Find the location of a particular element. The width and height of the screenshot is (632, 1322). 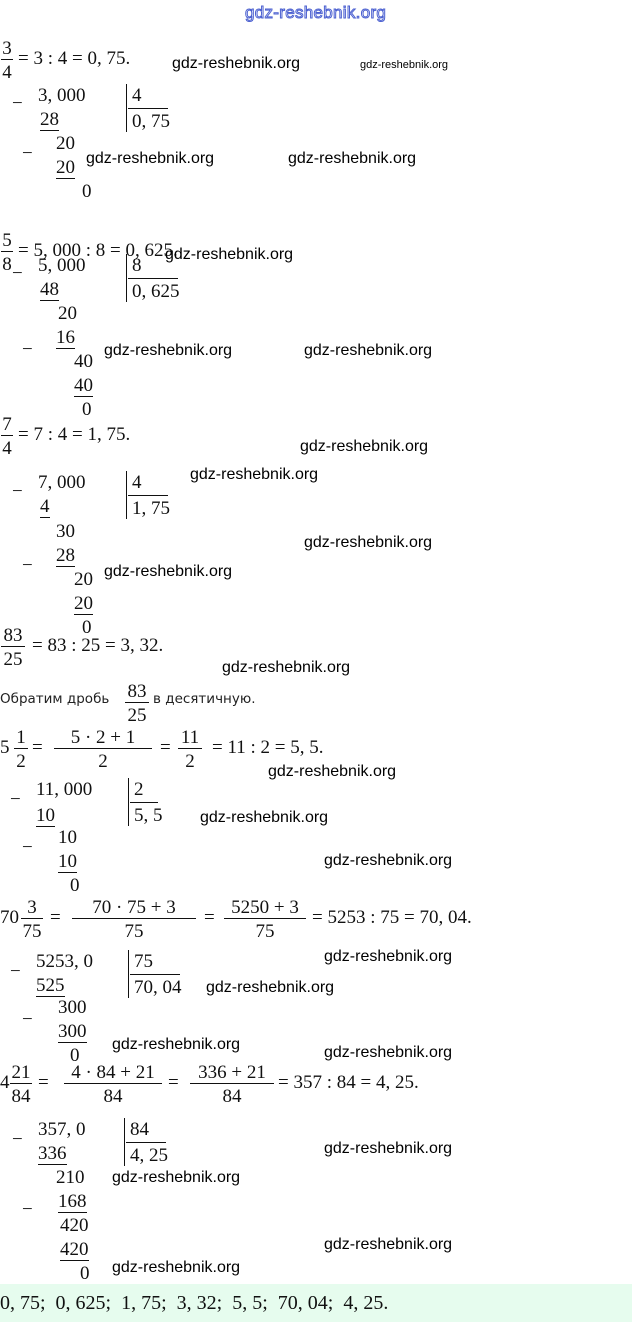

subtrahend: 336 is located at coordinates (52, 1154).